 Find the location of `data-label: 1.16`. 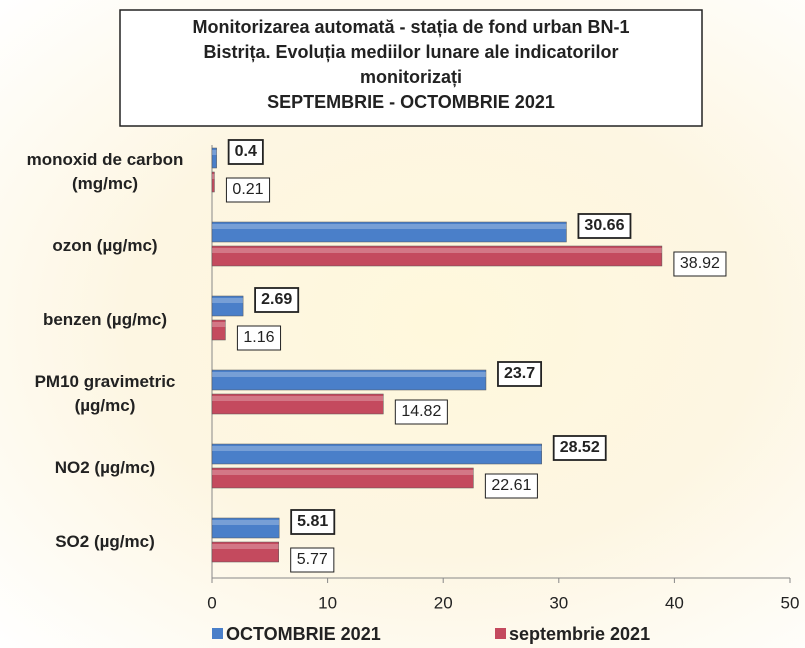

data-label: 1.16 is located at coordinates (258, 337).